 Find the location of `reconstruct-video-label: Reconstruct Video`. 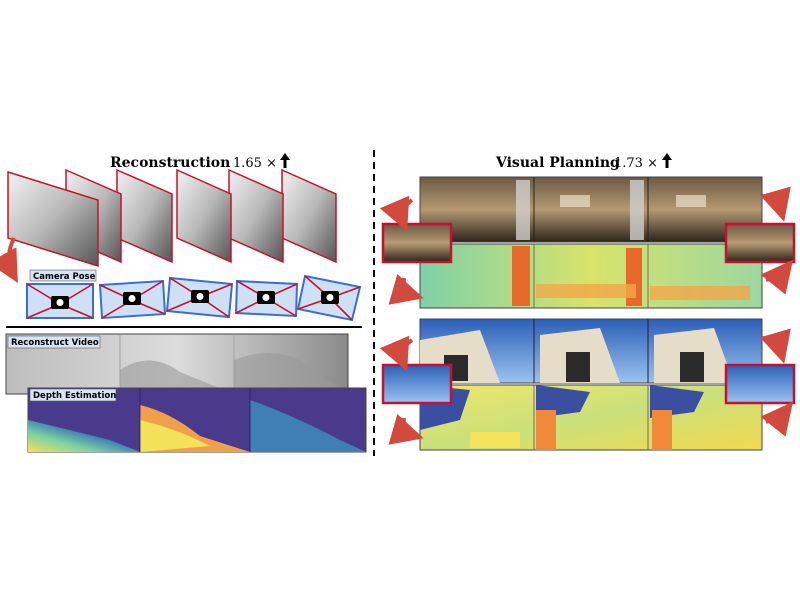

reconstruct-video-label: Reconstruct Video is located at coordinates (55, 343).